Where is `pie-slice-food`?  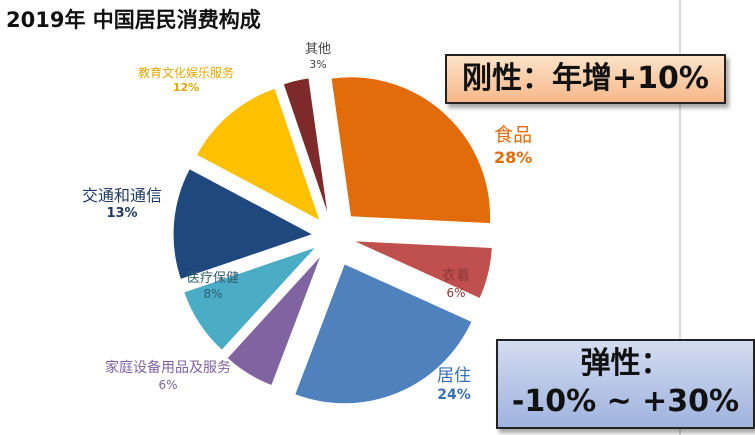
pie-slice-food is located at coordinates (410, 150).